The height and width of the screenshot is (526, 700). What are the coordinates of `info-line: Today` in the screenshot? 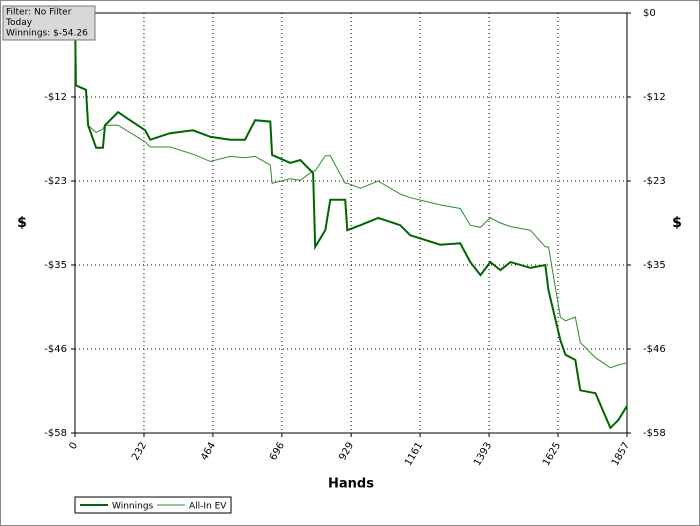 It's located at (19, 23).